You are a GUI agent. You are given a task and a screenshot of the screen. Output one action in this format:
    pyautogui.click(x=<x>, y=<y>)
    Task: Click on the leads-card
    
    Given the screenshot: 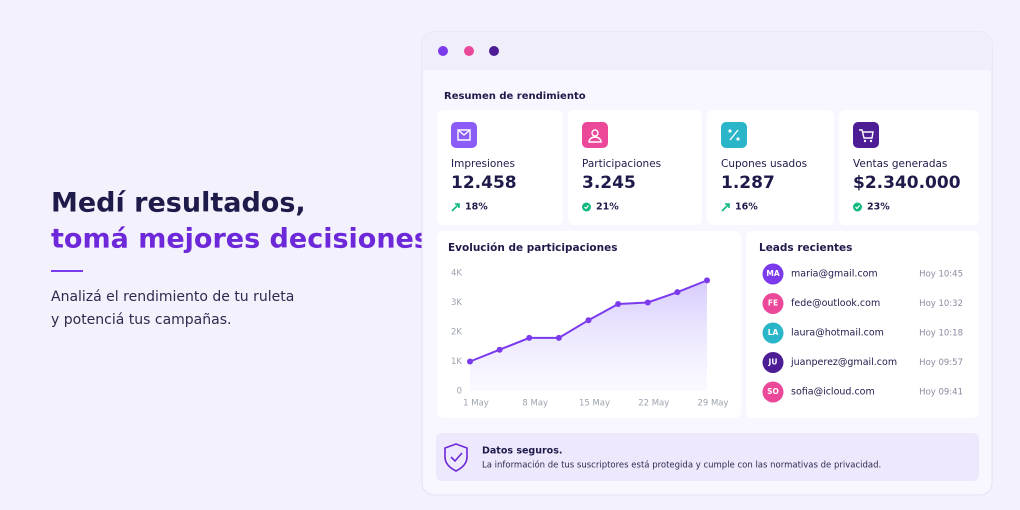 What is the action you would take?
    pyautogui.click(x=862, y=324)
    